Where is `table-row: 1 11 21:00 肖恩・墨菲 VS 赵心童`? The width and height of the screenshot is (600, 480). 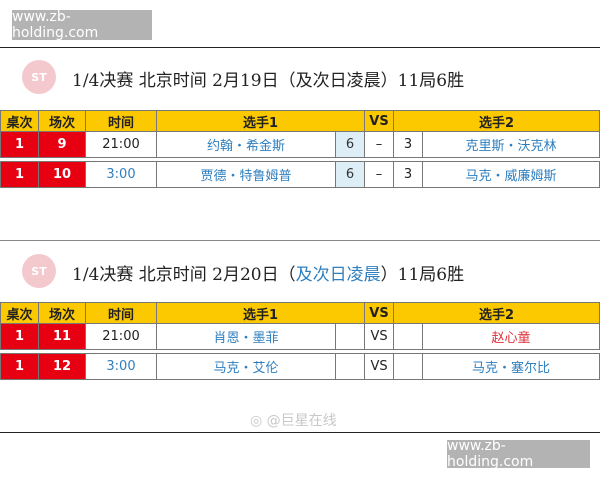
table-row: 1 11 21:00 肖恩・墨菲 VS 赵心童 is located at coordinates (300, 336).